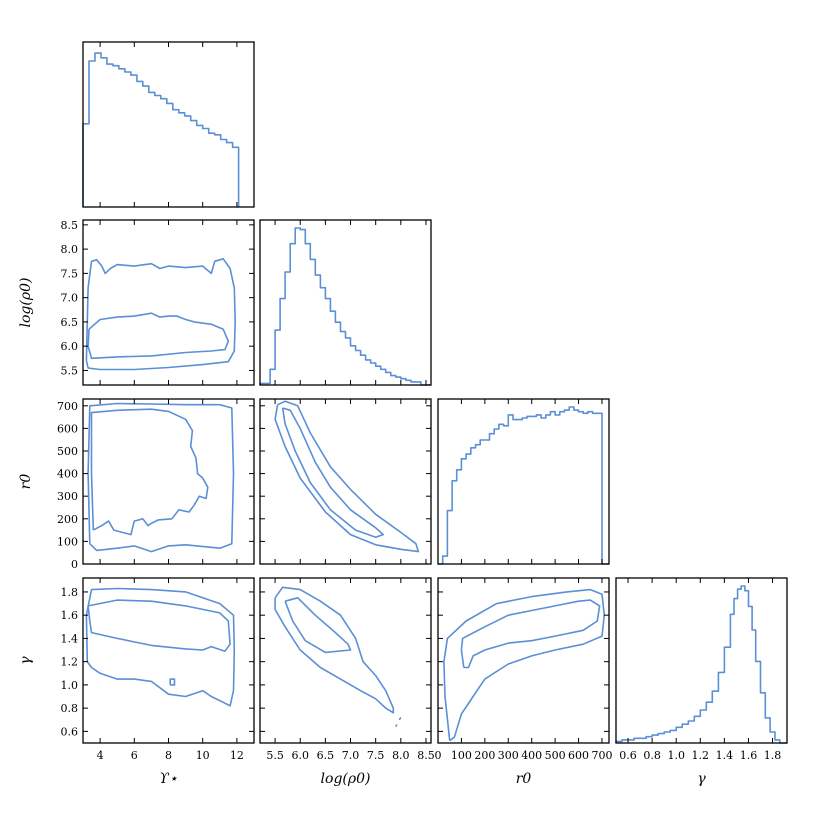  What do you see at coordinates (70, 685) in the screenshot?
I see `tick-label-y-gamma: 1.0` at bounding box center [70, 685].